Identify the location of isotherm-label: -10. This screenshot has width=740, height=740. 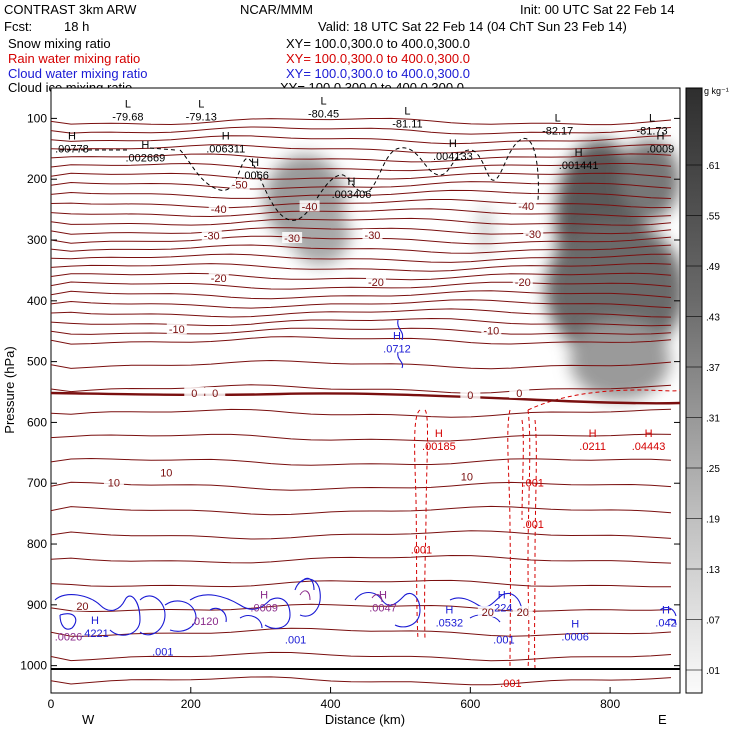
(491, 331).